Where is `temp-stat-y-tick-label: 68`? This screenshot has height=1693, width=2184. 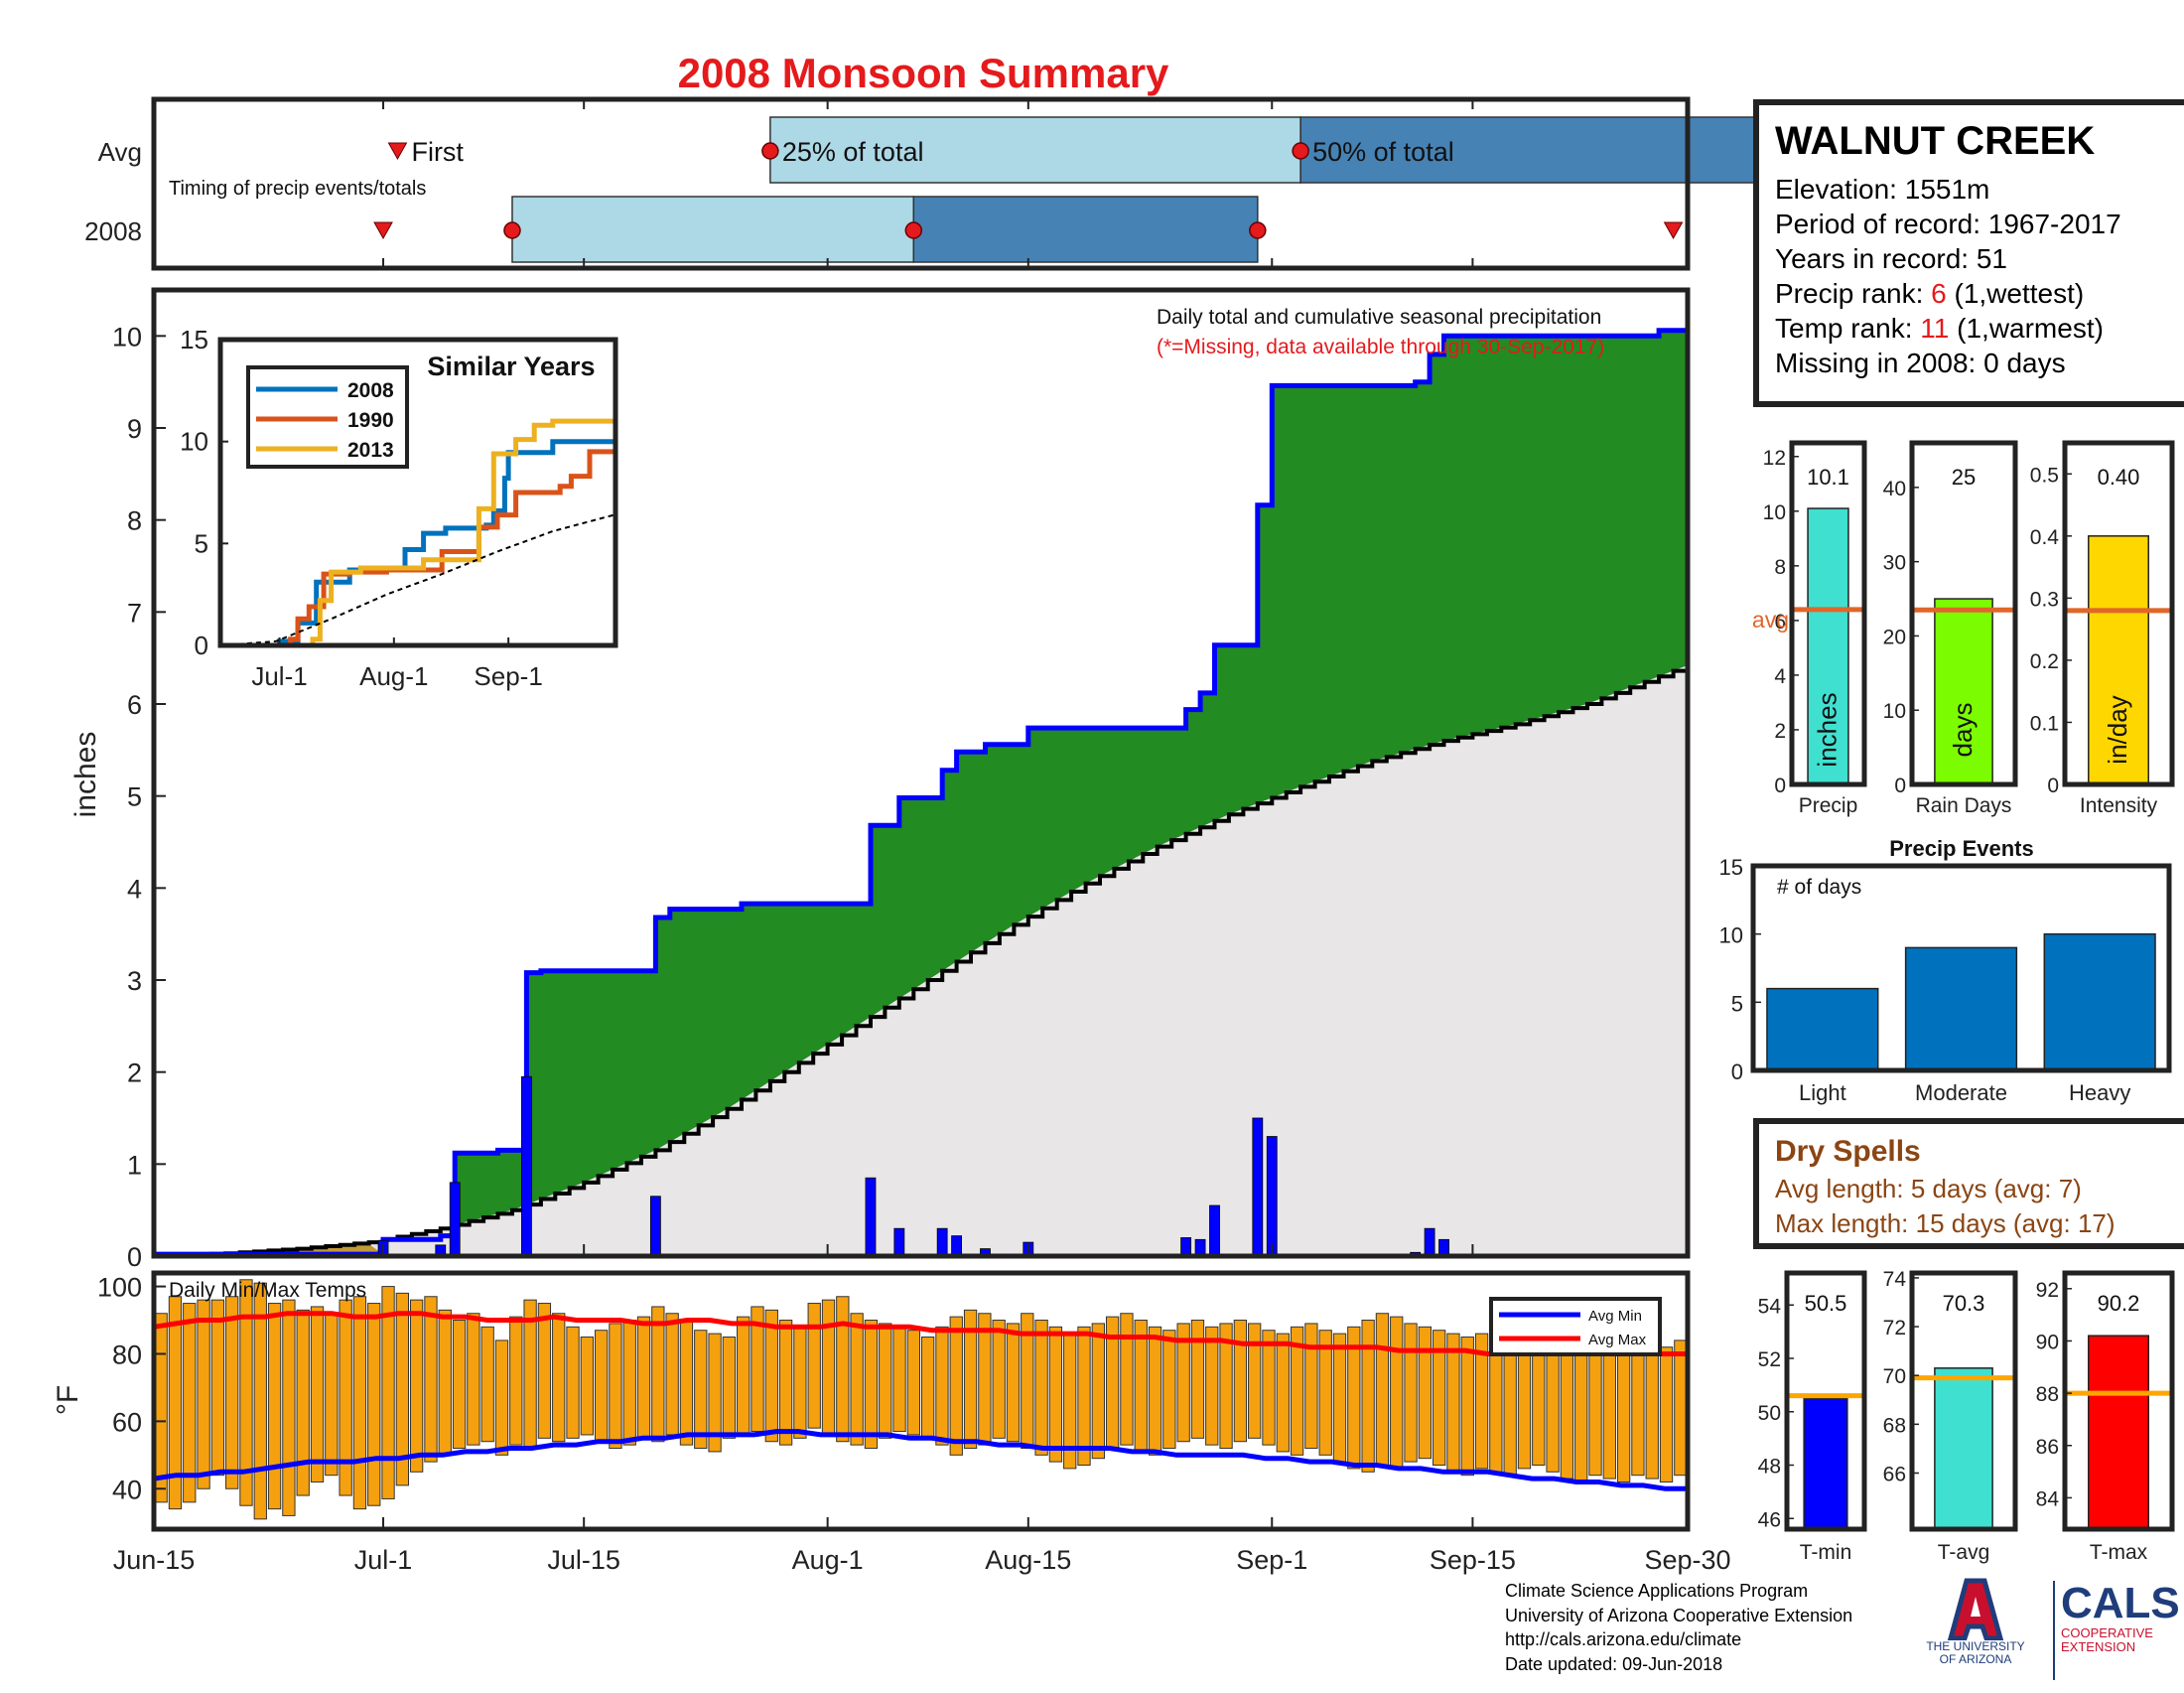
temp-stat-y-tick-label: 68 is located at coordinates (1894, 1425).